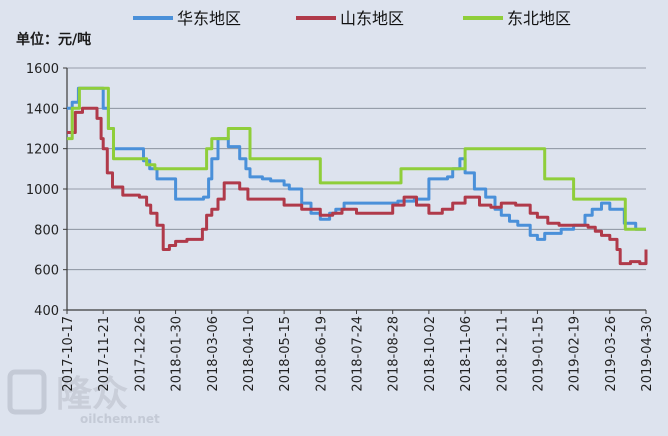 This screenshot has height=436, width=668. Describe the element at coordinates (120, 419) in the screenshot. I see `watermark-url: oilchem.net` at that location.